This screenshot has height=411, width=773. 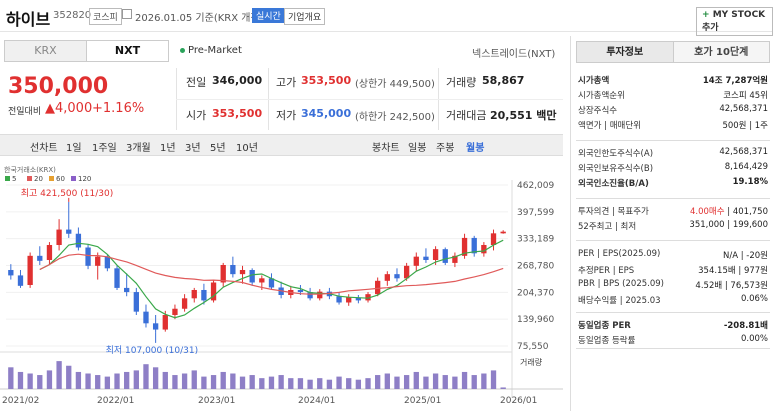 I want to click on info-label: 동일업종 PER, so click(x=604, y=326).